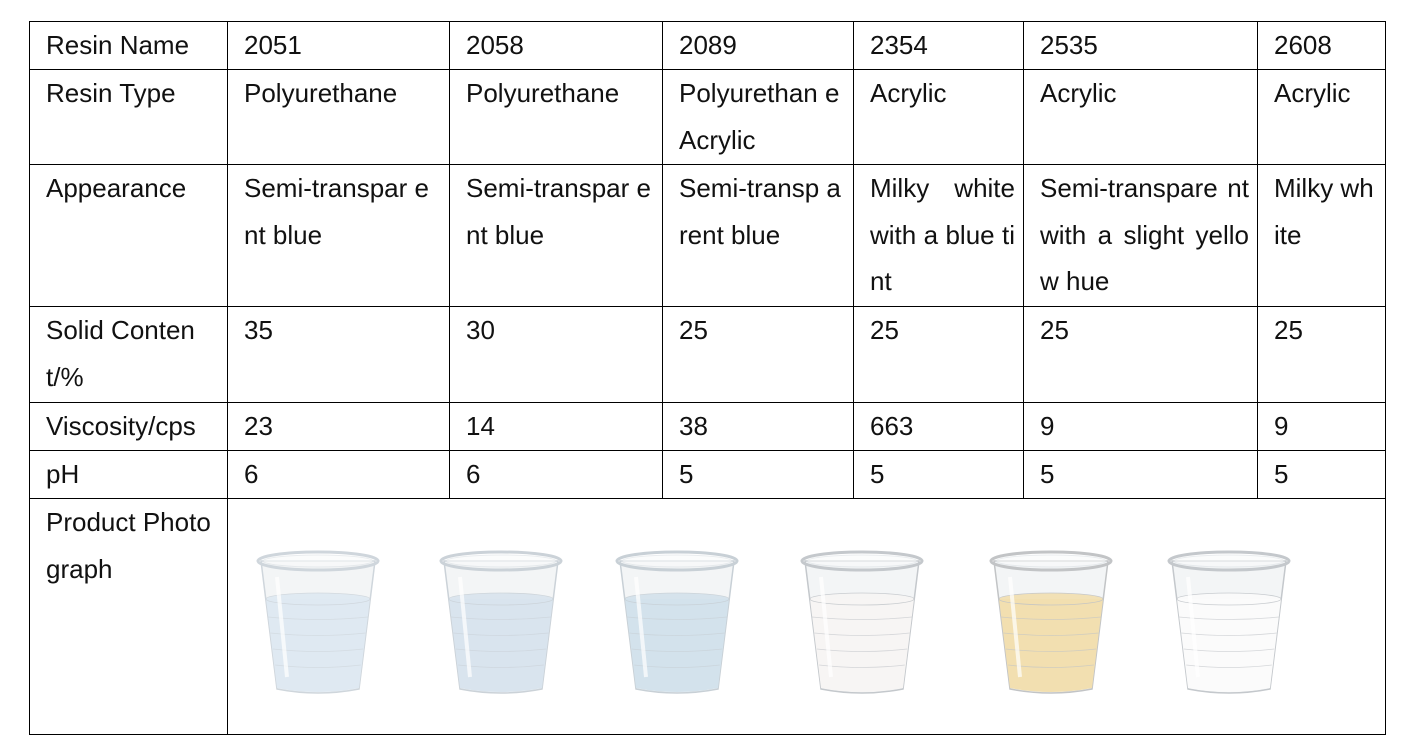 The image size is (1404, 751). What do you see at coordinates (758, 117) in the screenshot?
I see `cell-resin-type: Polyurethan e Acrylic` at bounding box center [758, 117].